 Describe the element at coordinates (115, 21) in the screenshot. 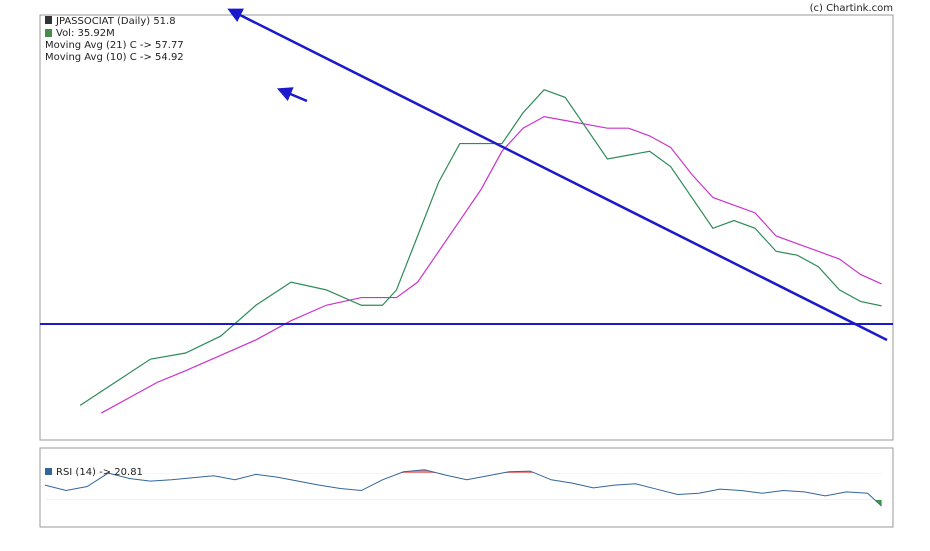

I see `chart-title: JPASSOCIAT (Daily) 51.8` at that location.